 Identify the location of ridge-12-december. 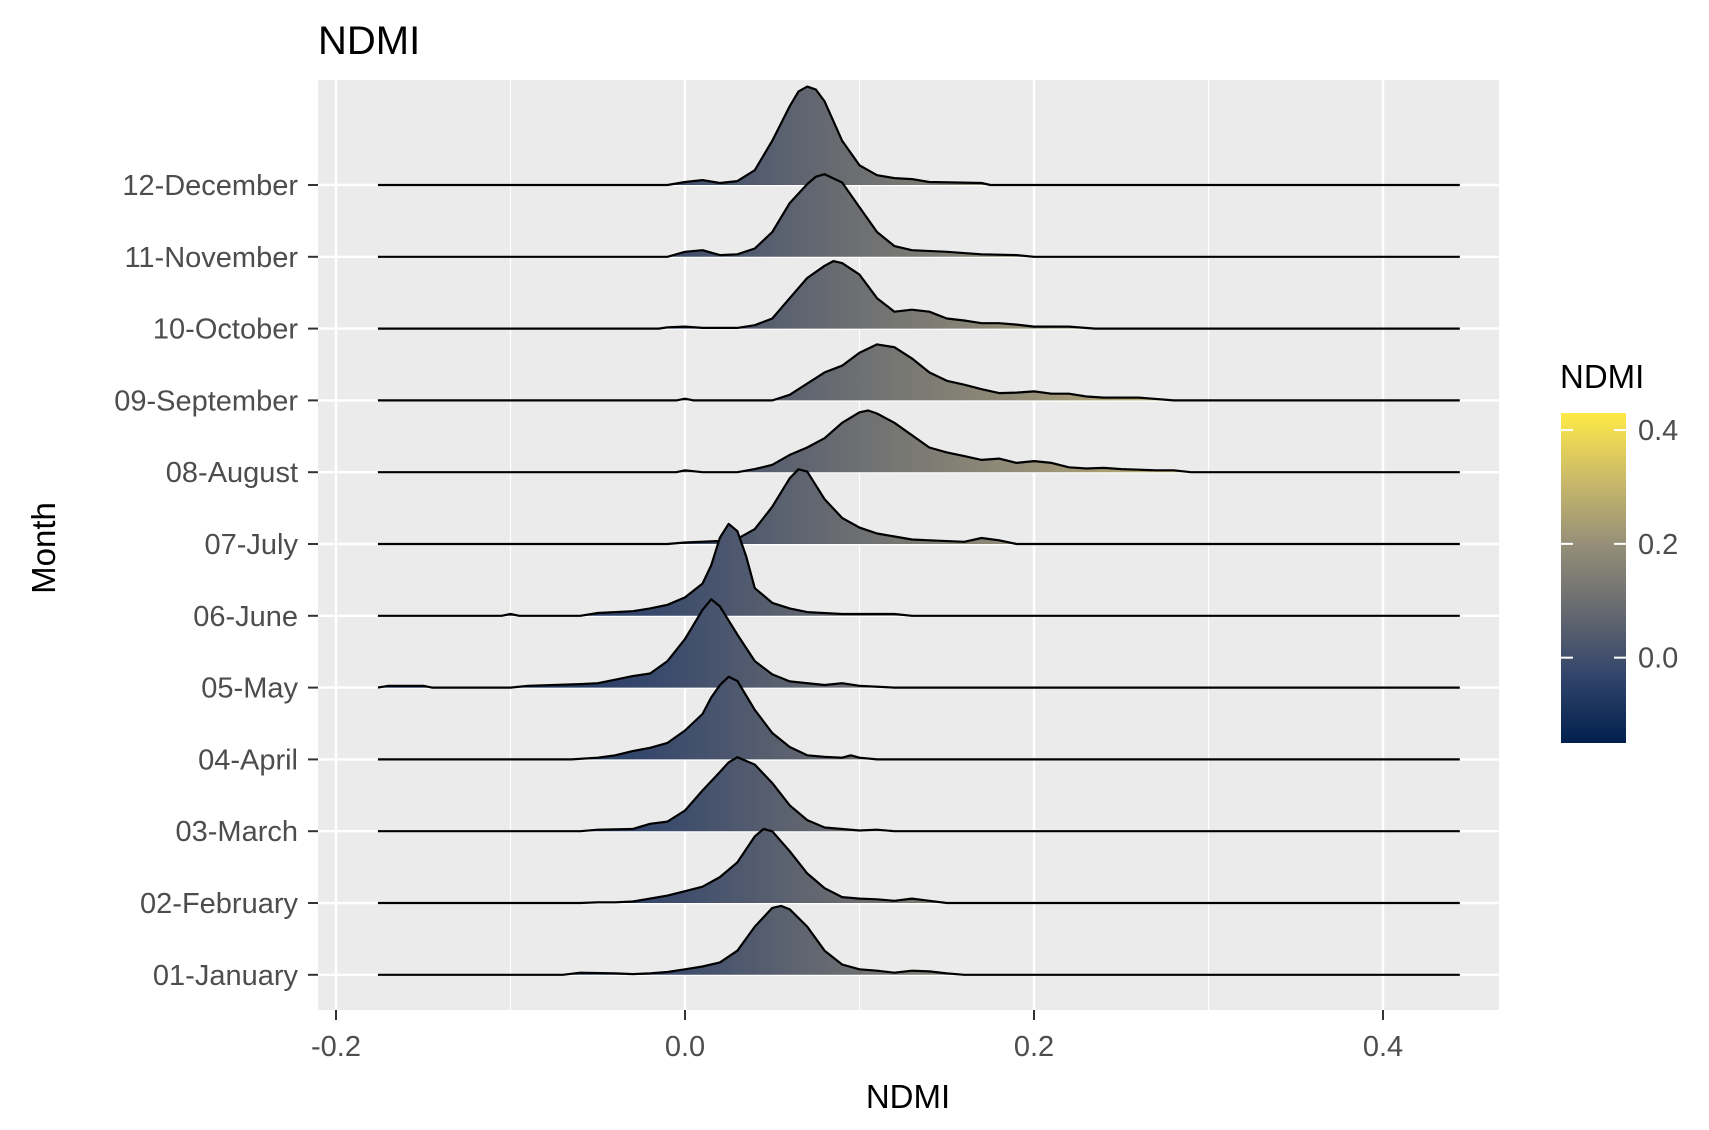
(918, 136).